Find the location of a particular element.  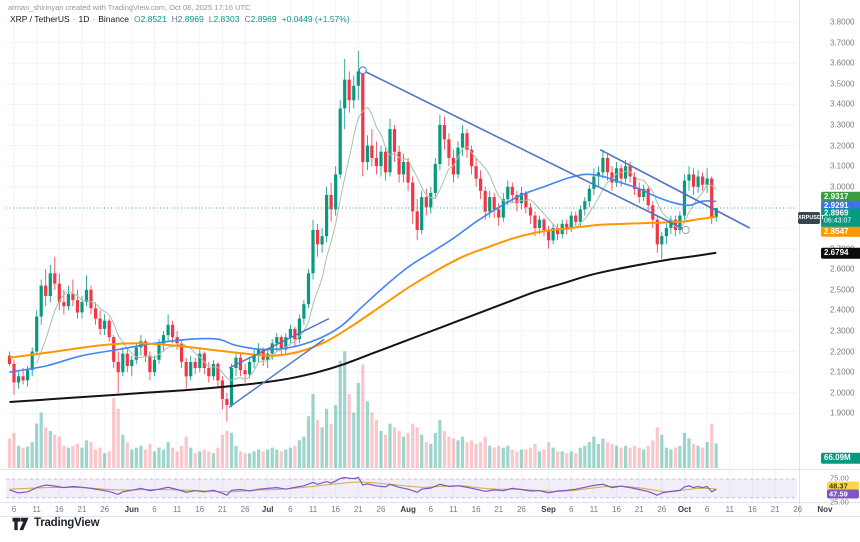

price-tick-label: 2.5000 is located at coordinates (842, 290).